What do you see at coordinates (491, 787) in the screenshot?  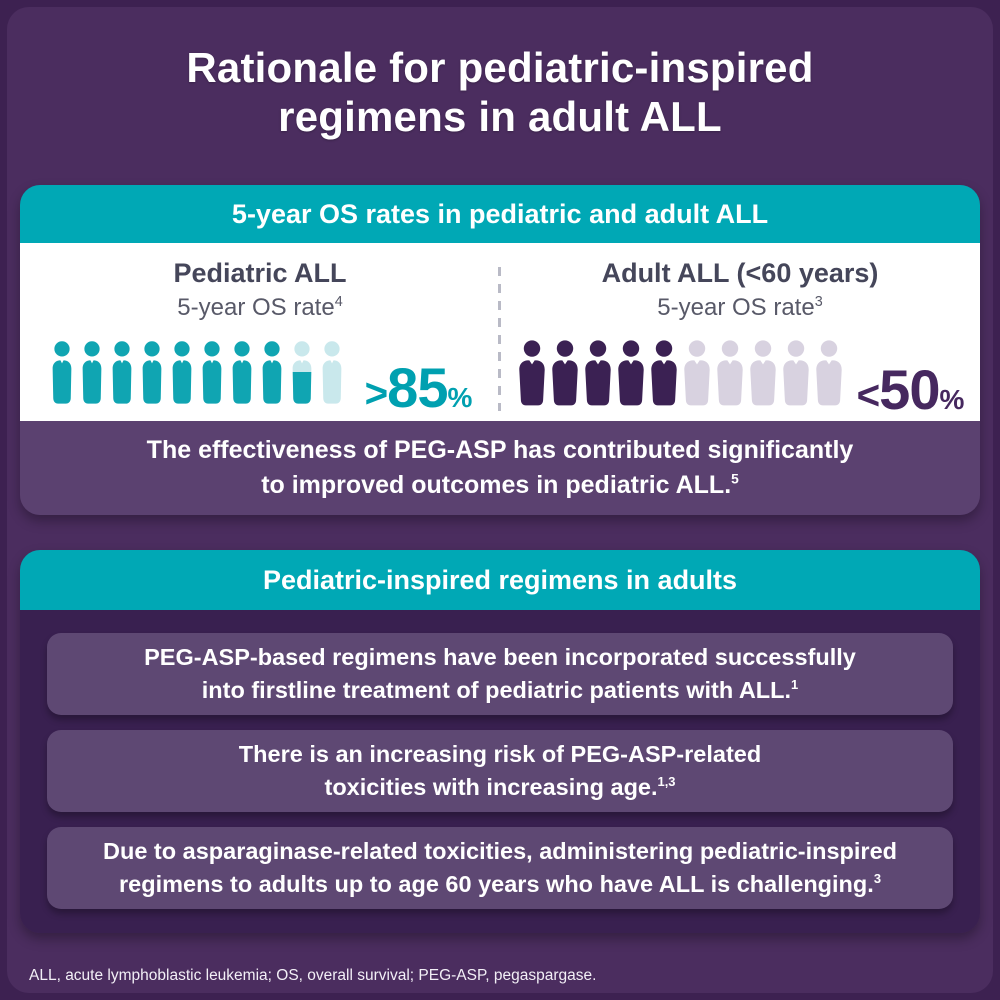 I see `statement2-line2: toxicities with increasing age.` at bounding box center [491, 787].